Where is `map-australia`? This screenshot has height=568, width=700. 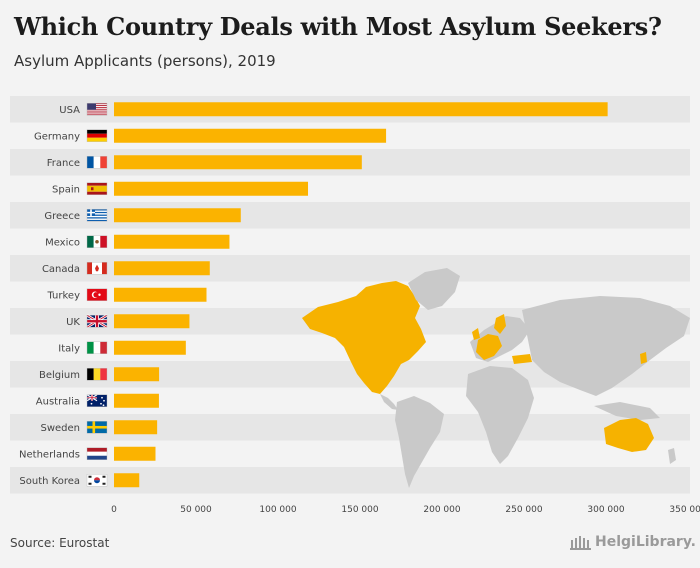
map-australia is located at coordinates (629, 435).